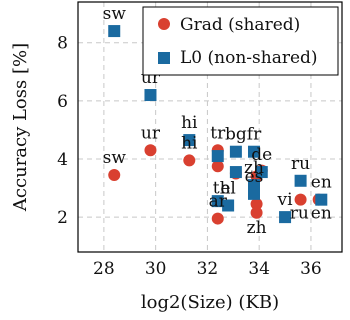 This screenshot has width=350, height=320. Describe the element at coordinates (20, 127) in the screenshot. I see `y-axis-label: Accuracy Loss [%]` at that location.